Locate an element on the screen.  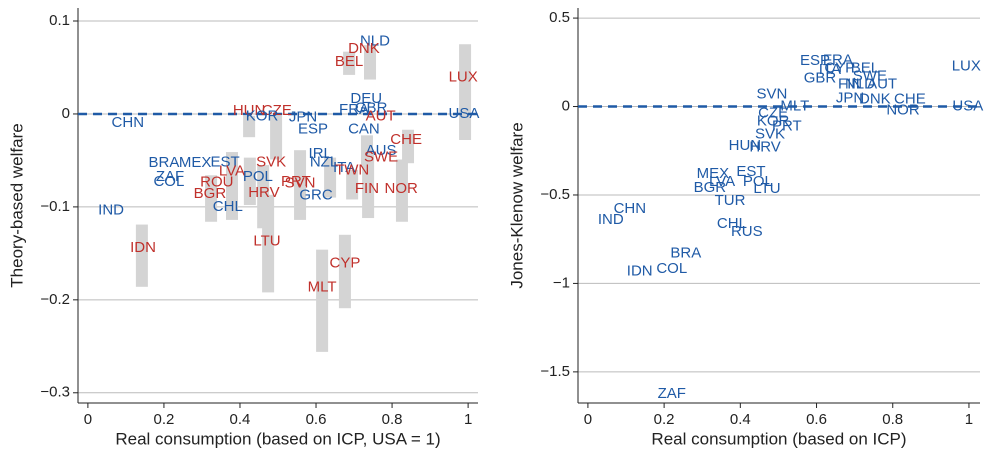
x-tick-label: 0.6 is located at coordinates (316, 419).